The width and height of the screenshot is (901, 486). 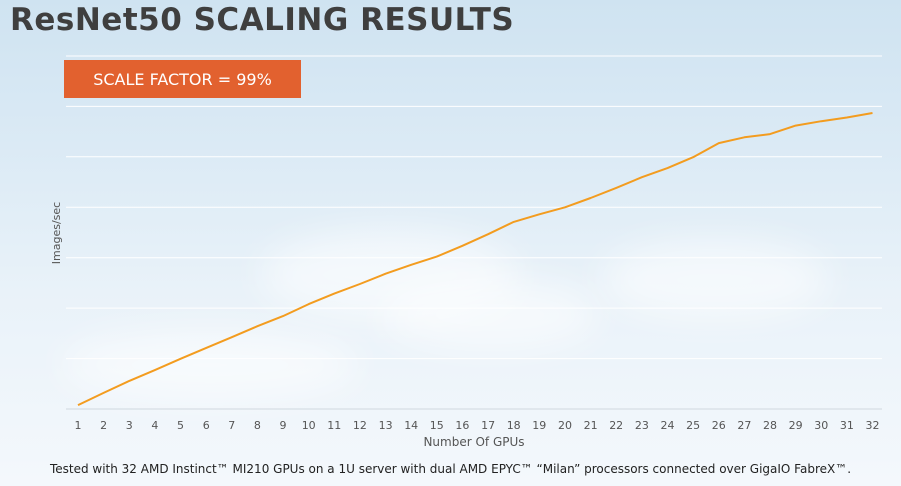 What do you see at coordinates (821, 425) in the screenshot?
I see `x-tick-label: 30` at bounding box center [821, 425].